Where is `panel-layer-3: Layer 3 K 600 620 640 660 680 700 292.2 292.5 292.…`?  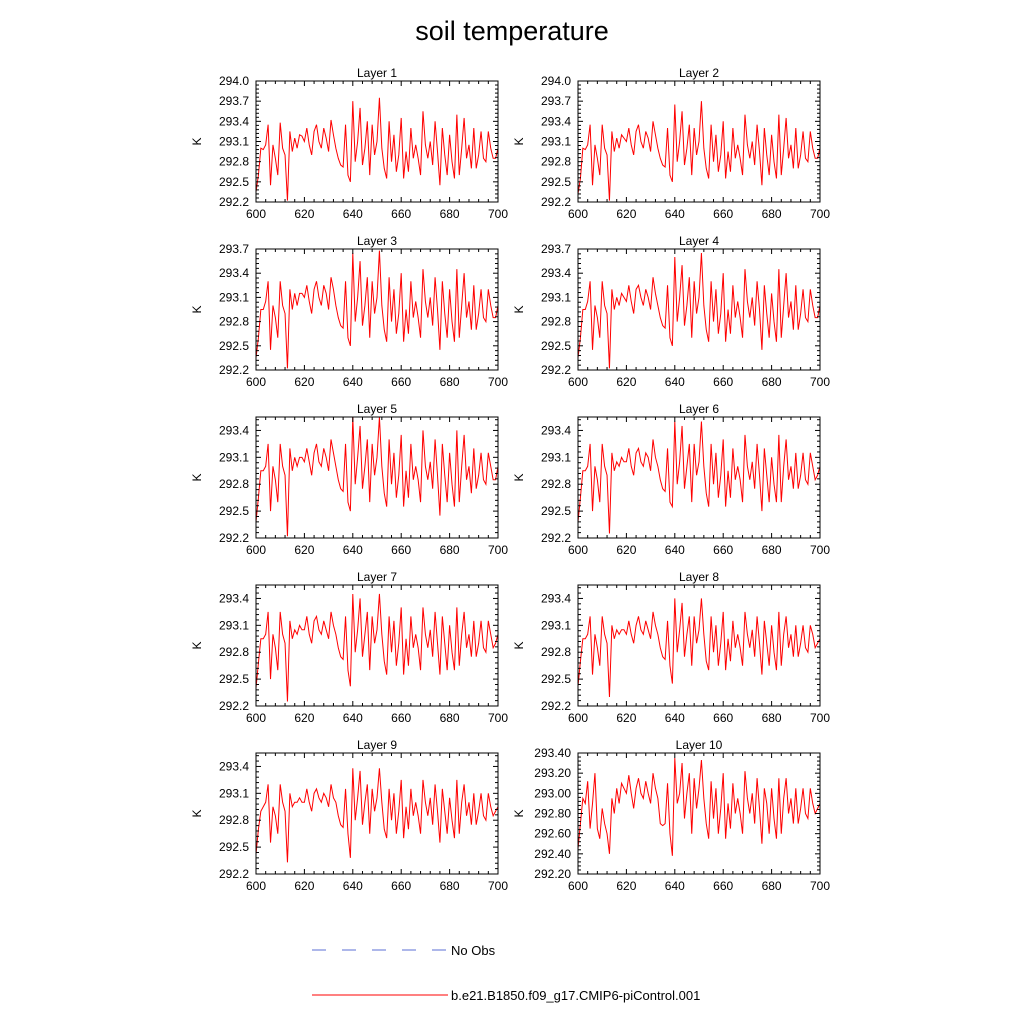
panel-layer-3: Layer 3 K 600 620 640 660 680 700 292.2 292.5 292.… is located at coordinates (349, 311).